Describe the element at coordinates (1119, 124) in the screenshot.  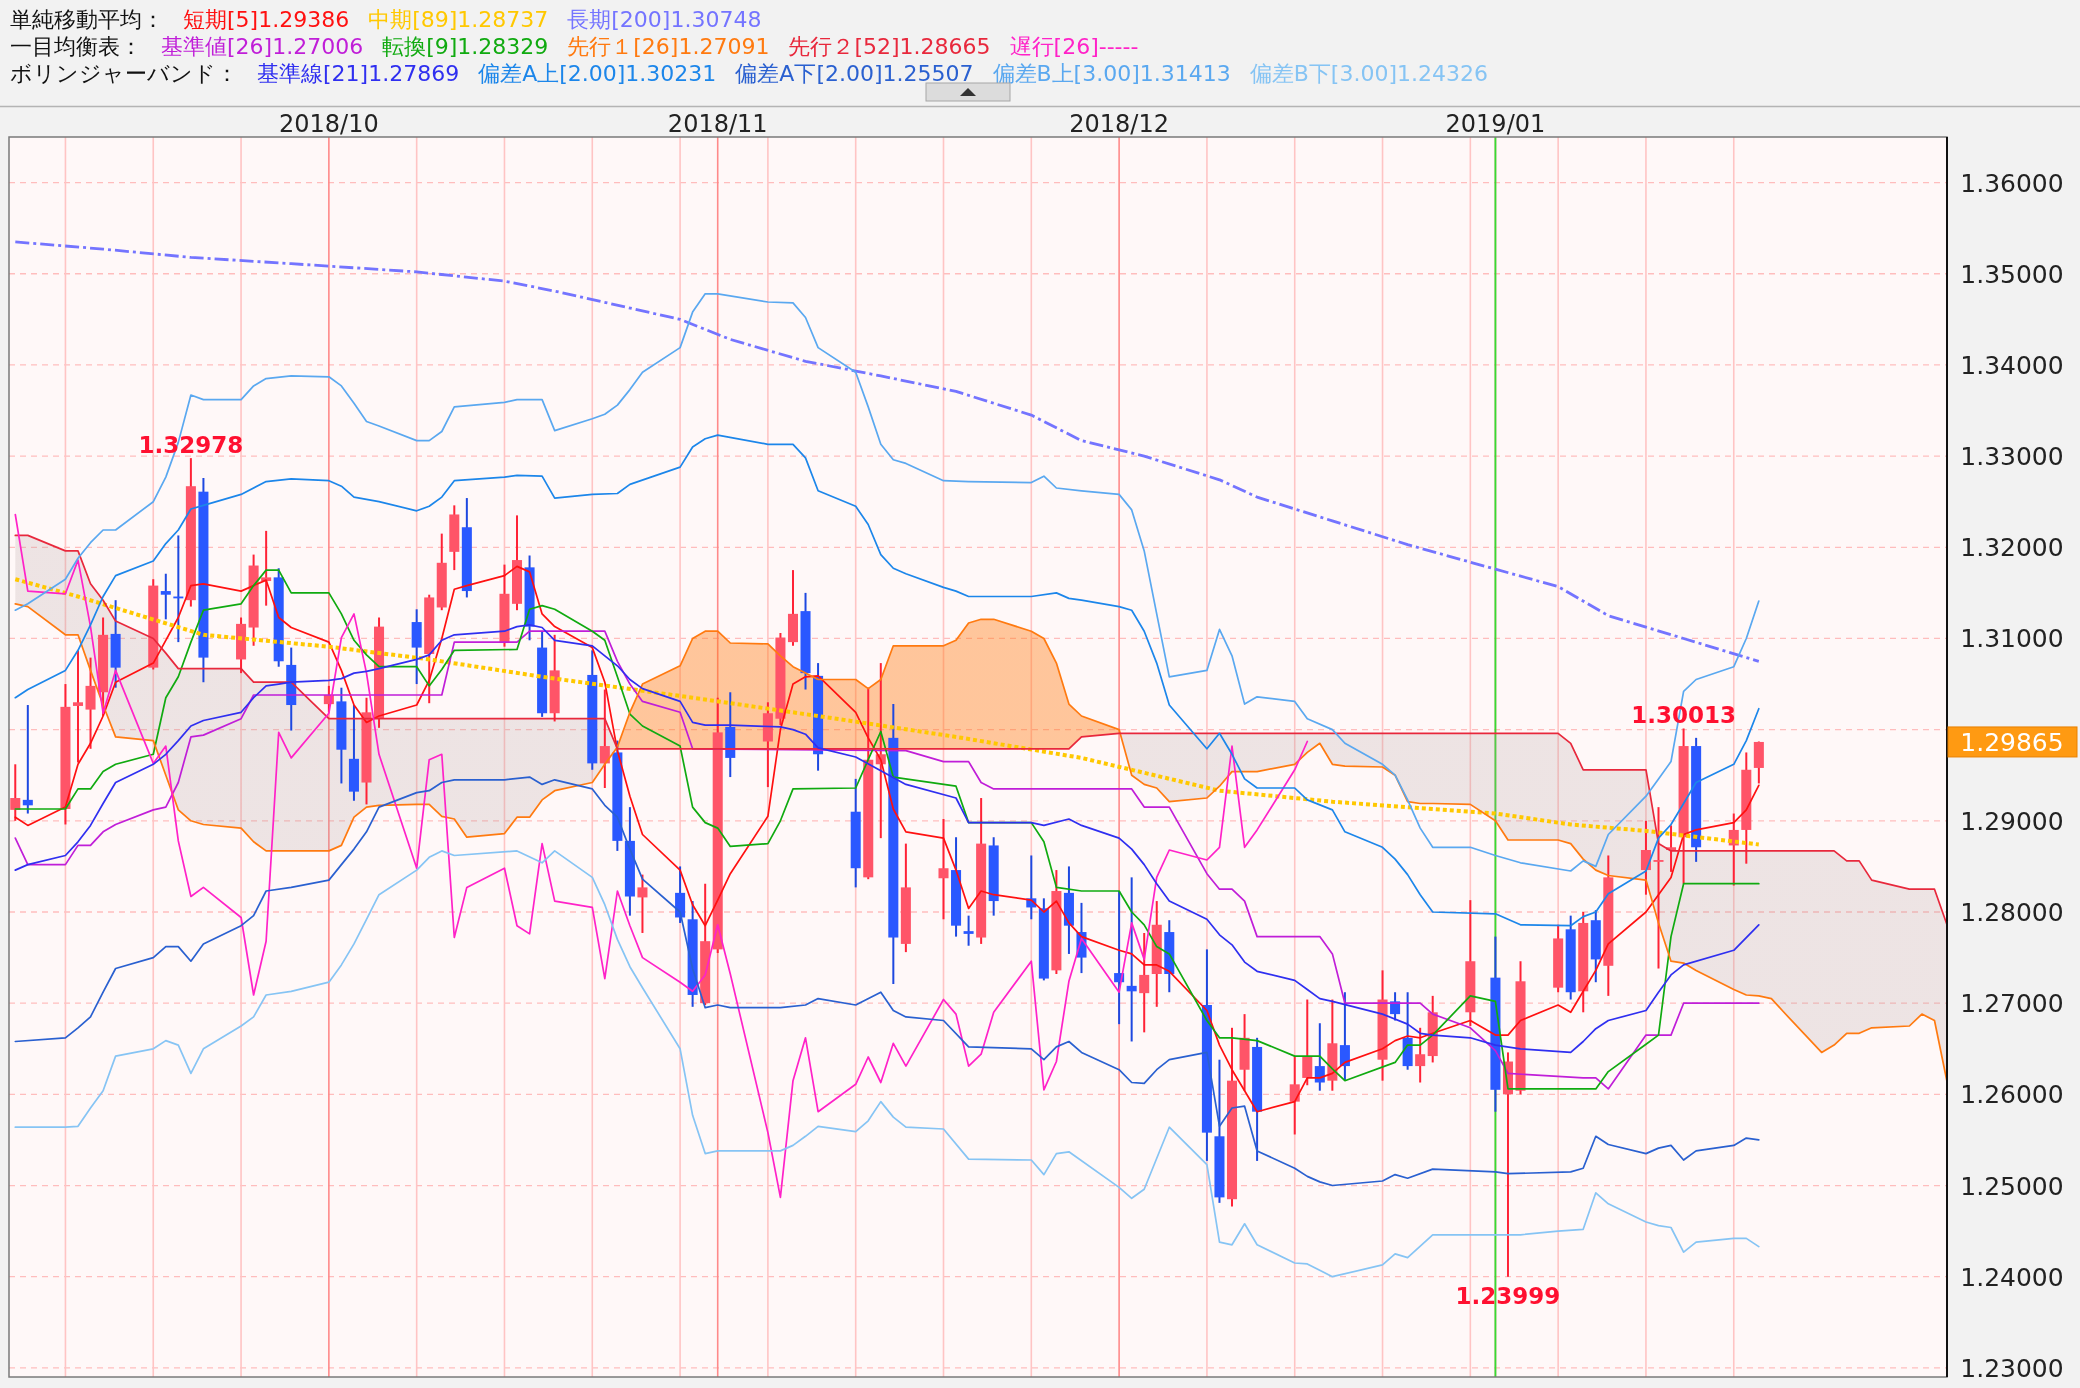
I see `x-tick-label: 2018/12` at that location.